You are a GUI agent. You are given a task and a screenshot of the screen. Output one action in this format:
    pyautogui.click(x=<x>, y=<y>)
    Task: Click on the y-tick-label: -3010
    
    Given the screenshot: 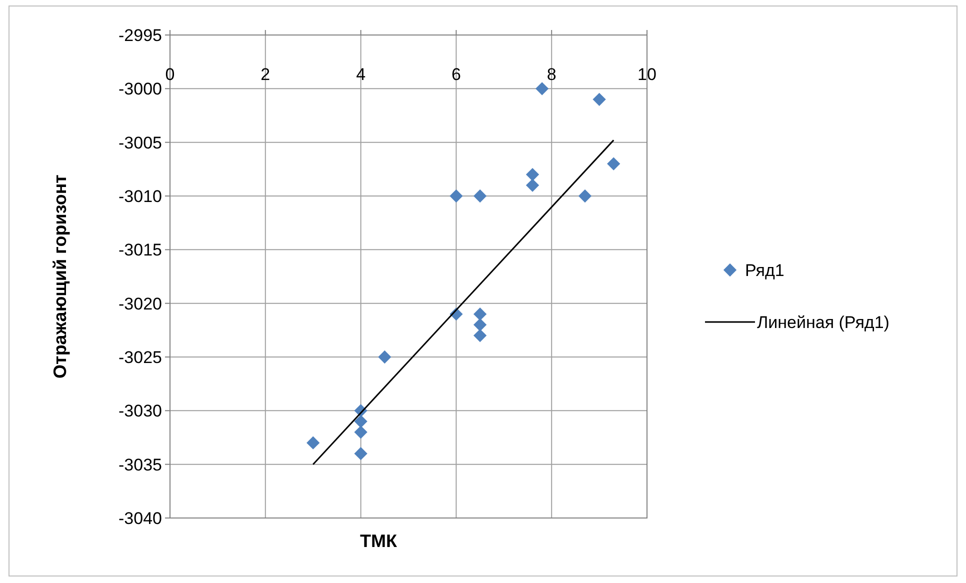 What is the action you would take?
    pyautogui.click(x=140, y=196)
    